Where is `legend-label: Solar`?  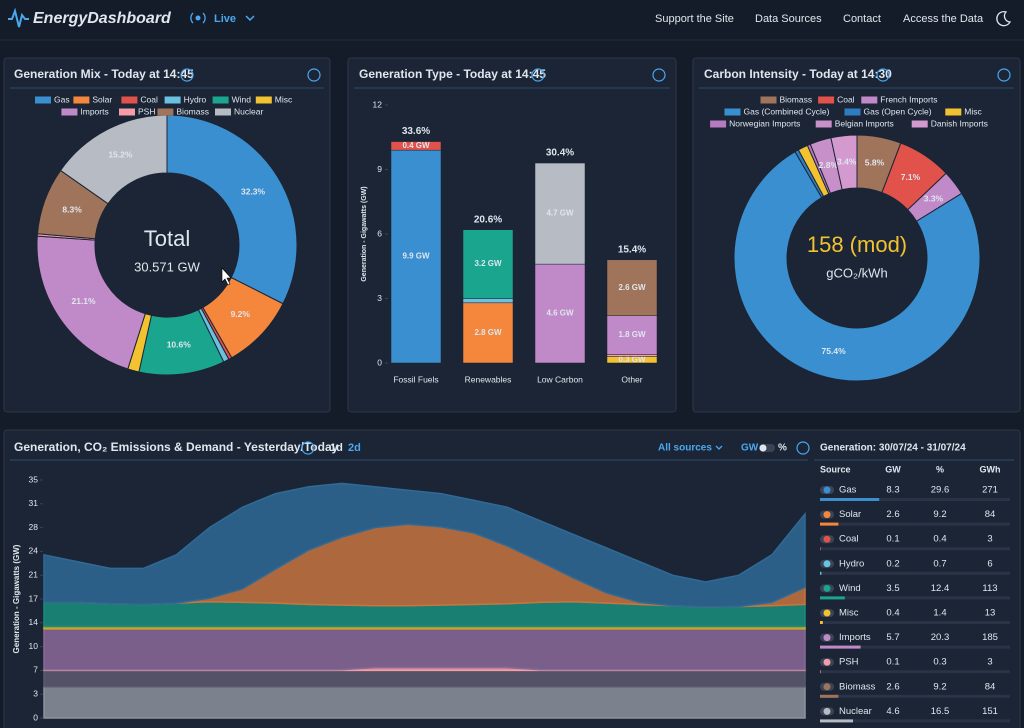
legend-label: Solar is located at coordinates (102, 99).